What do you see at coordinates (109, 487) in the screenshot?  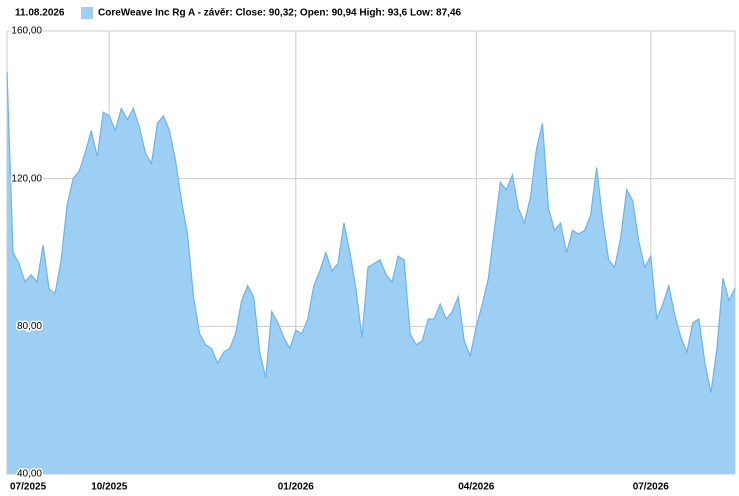 I see `x-tick-label: 10/2025` at bounding box center [109, 487].